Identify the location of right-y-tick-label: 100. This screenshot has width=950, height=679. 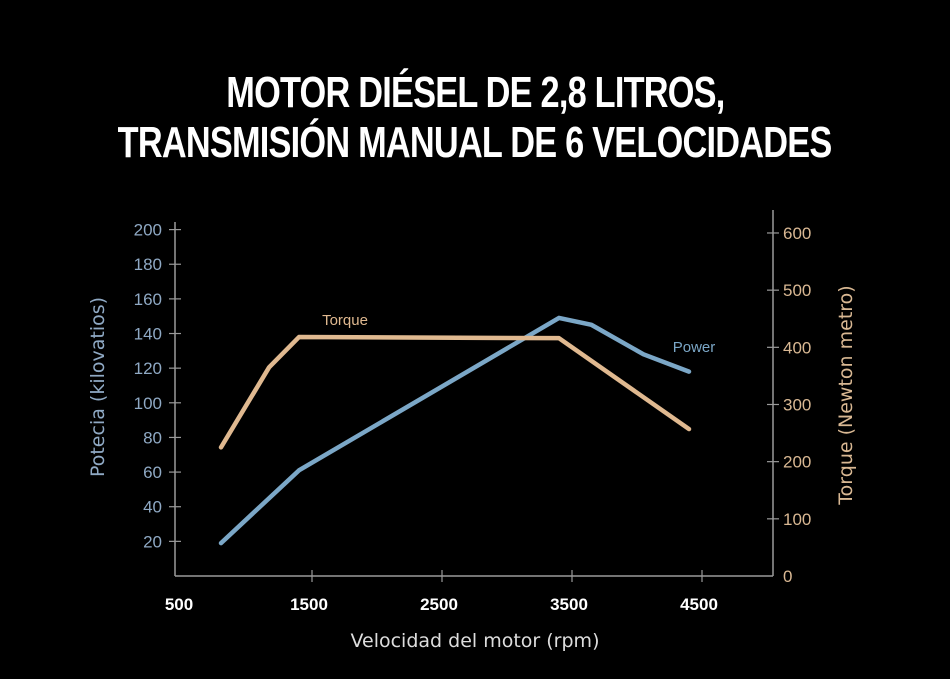
(797, 519).